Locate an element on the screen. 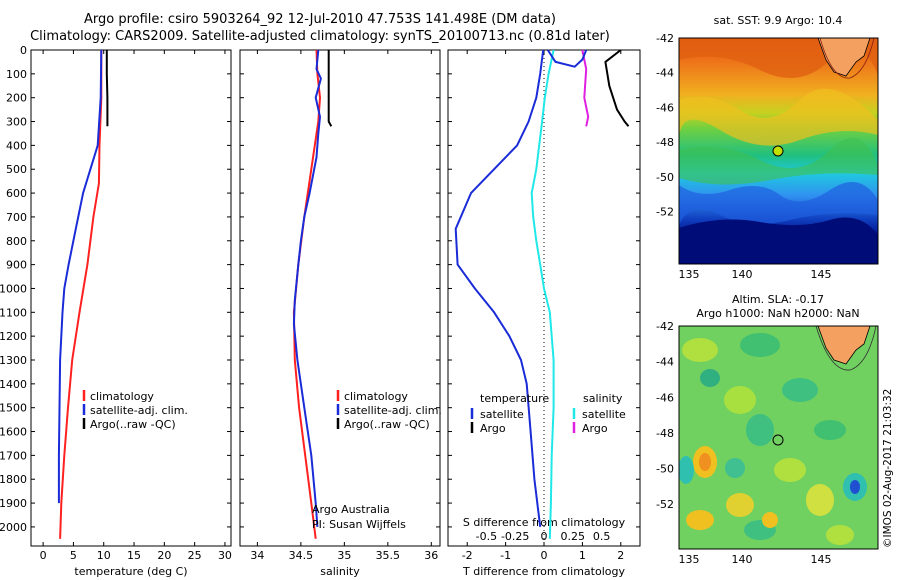  salinity-series-satellite-adj-clim- is located at coordinates (307, 288).